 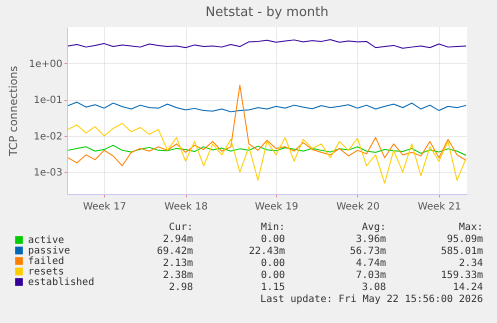 I want to click on text: 2.38m, so click(x=177, y=276).